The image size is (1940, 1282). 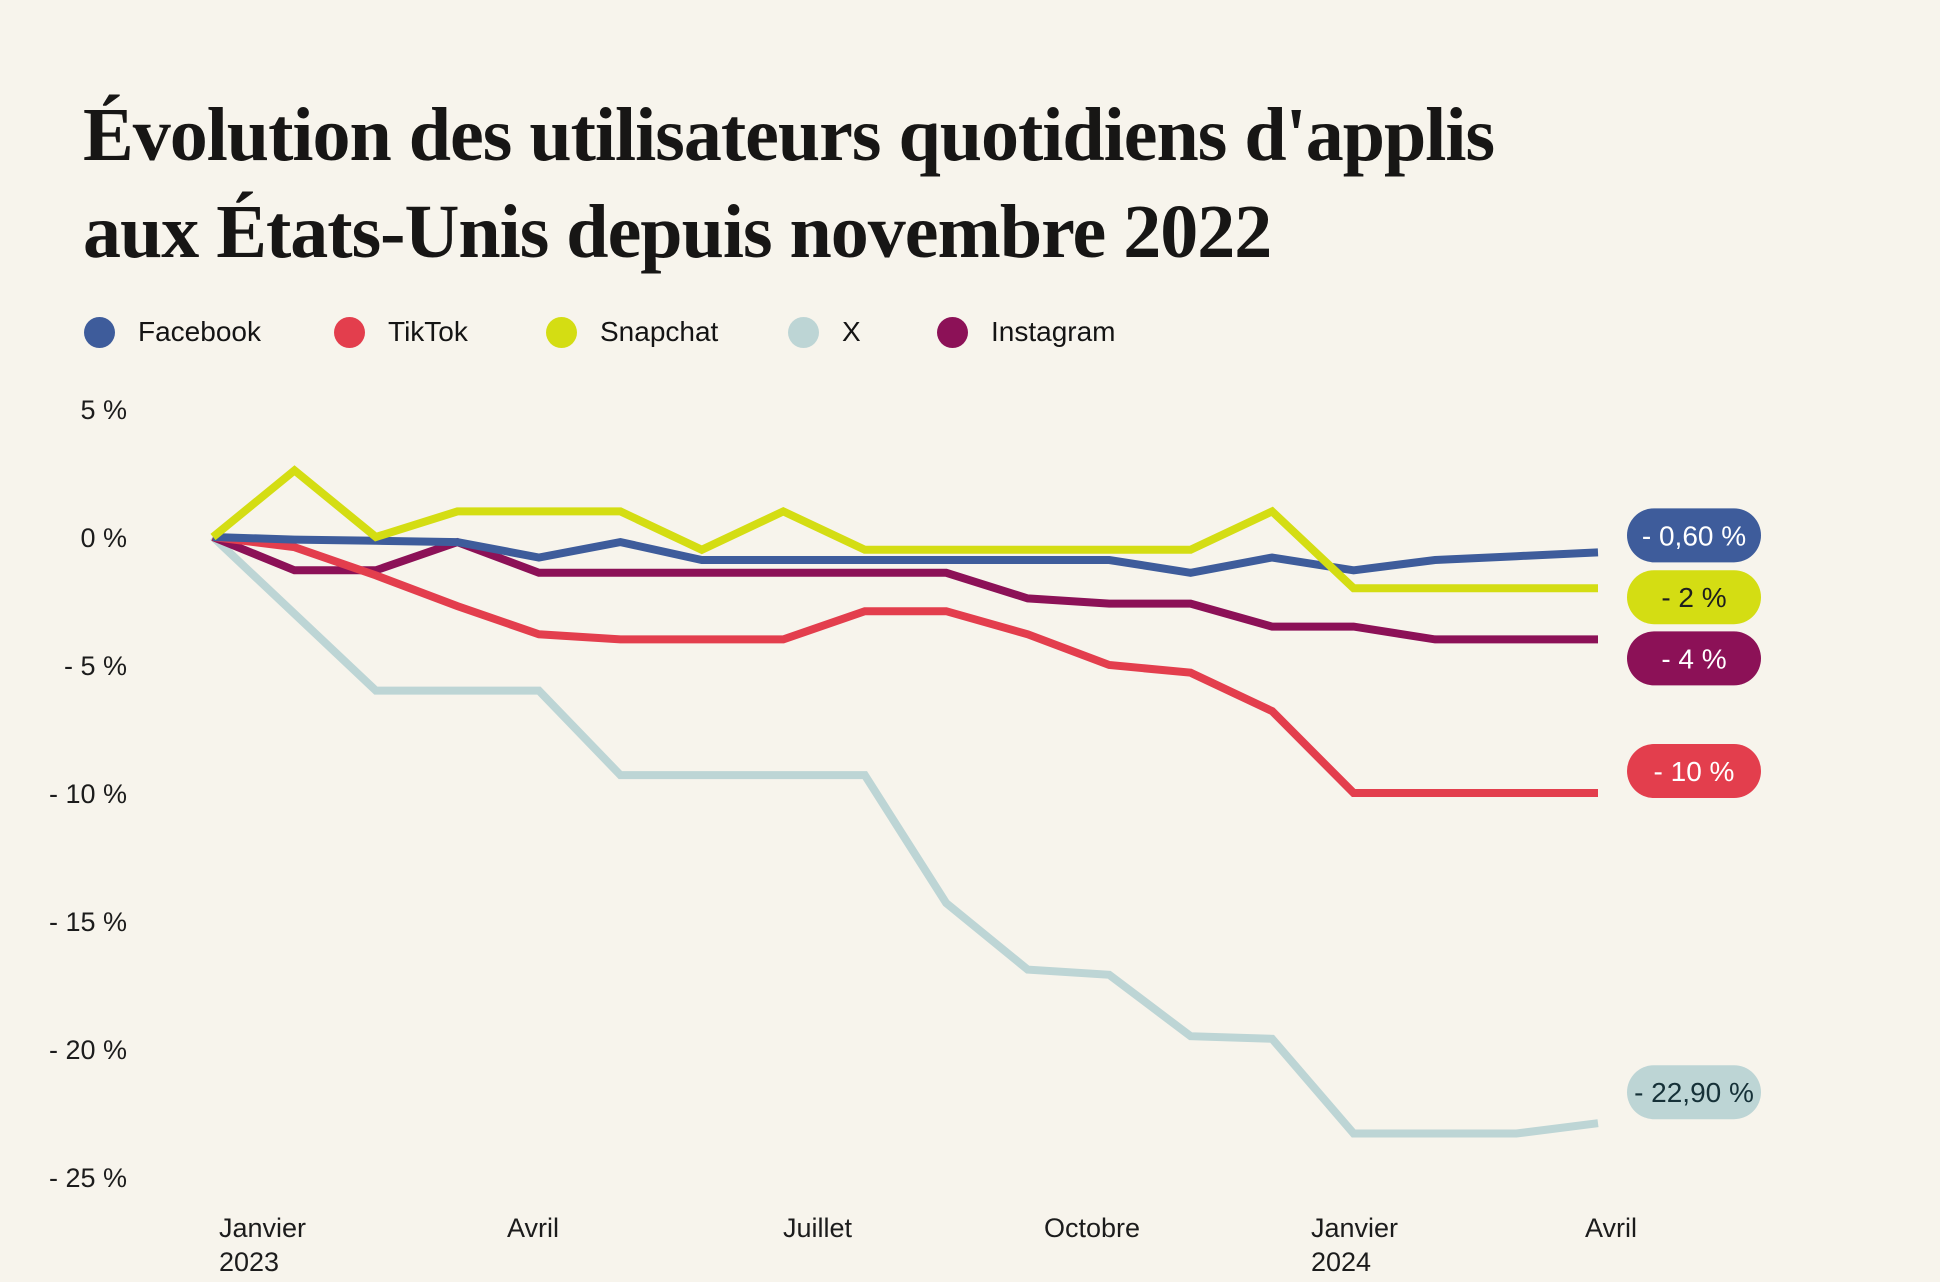 I want to click on y-axis-tick: - 10 %, so click(x=88, y=794).